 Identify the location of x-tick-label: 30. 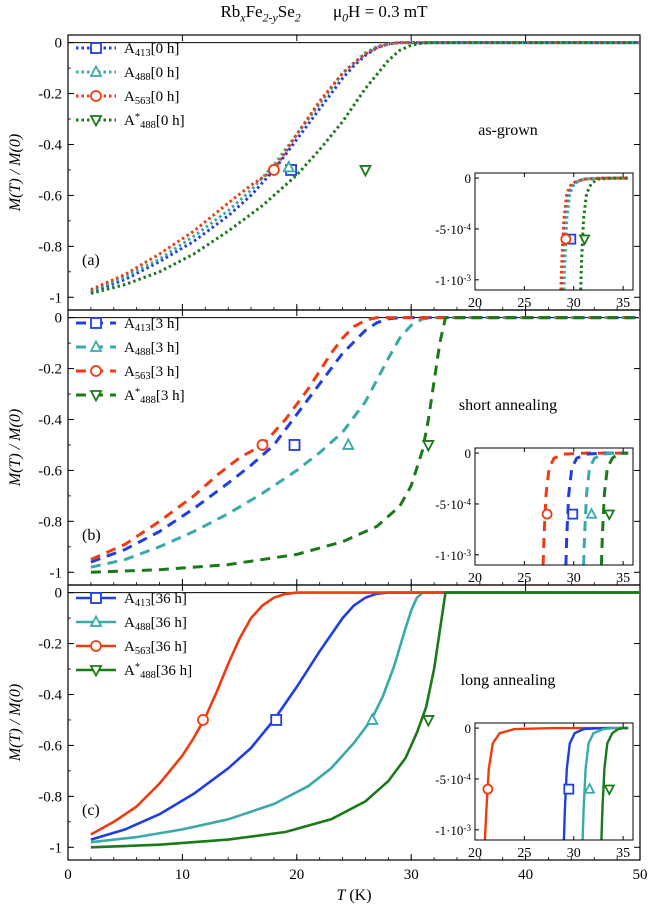
(411, 875).